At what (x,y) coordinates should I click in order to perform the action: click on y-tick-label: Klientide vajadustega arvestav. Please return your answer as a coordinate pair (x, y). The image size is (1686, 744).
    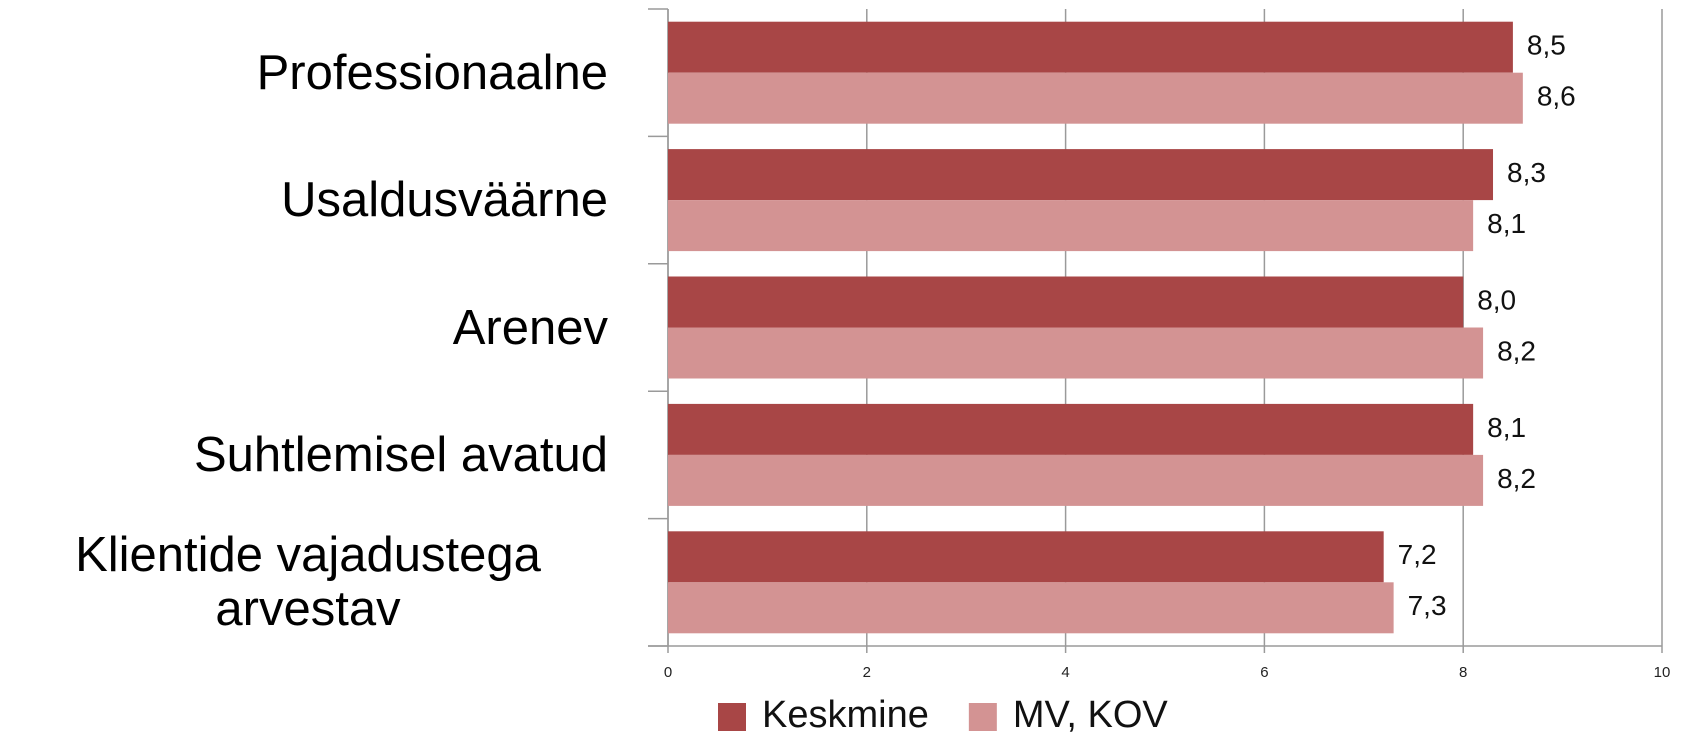
    Looking at the image, I should click on (308, 582).